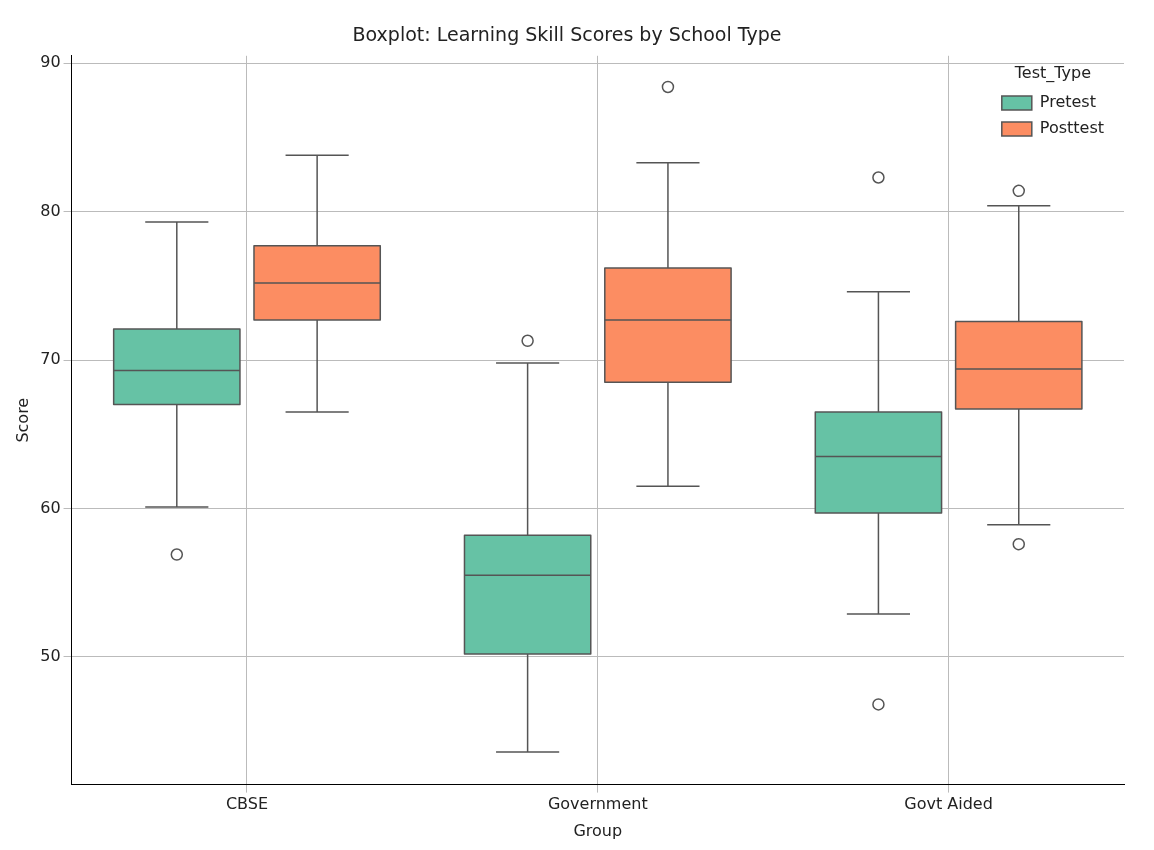  Describe the element at coordinates (1052, 72) in the screenshot. I see `legend-title: Test_Type` at that location.